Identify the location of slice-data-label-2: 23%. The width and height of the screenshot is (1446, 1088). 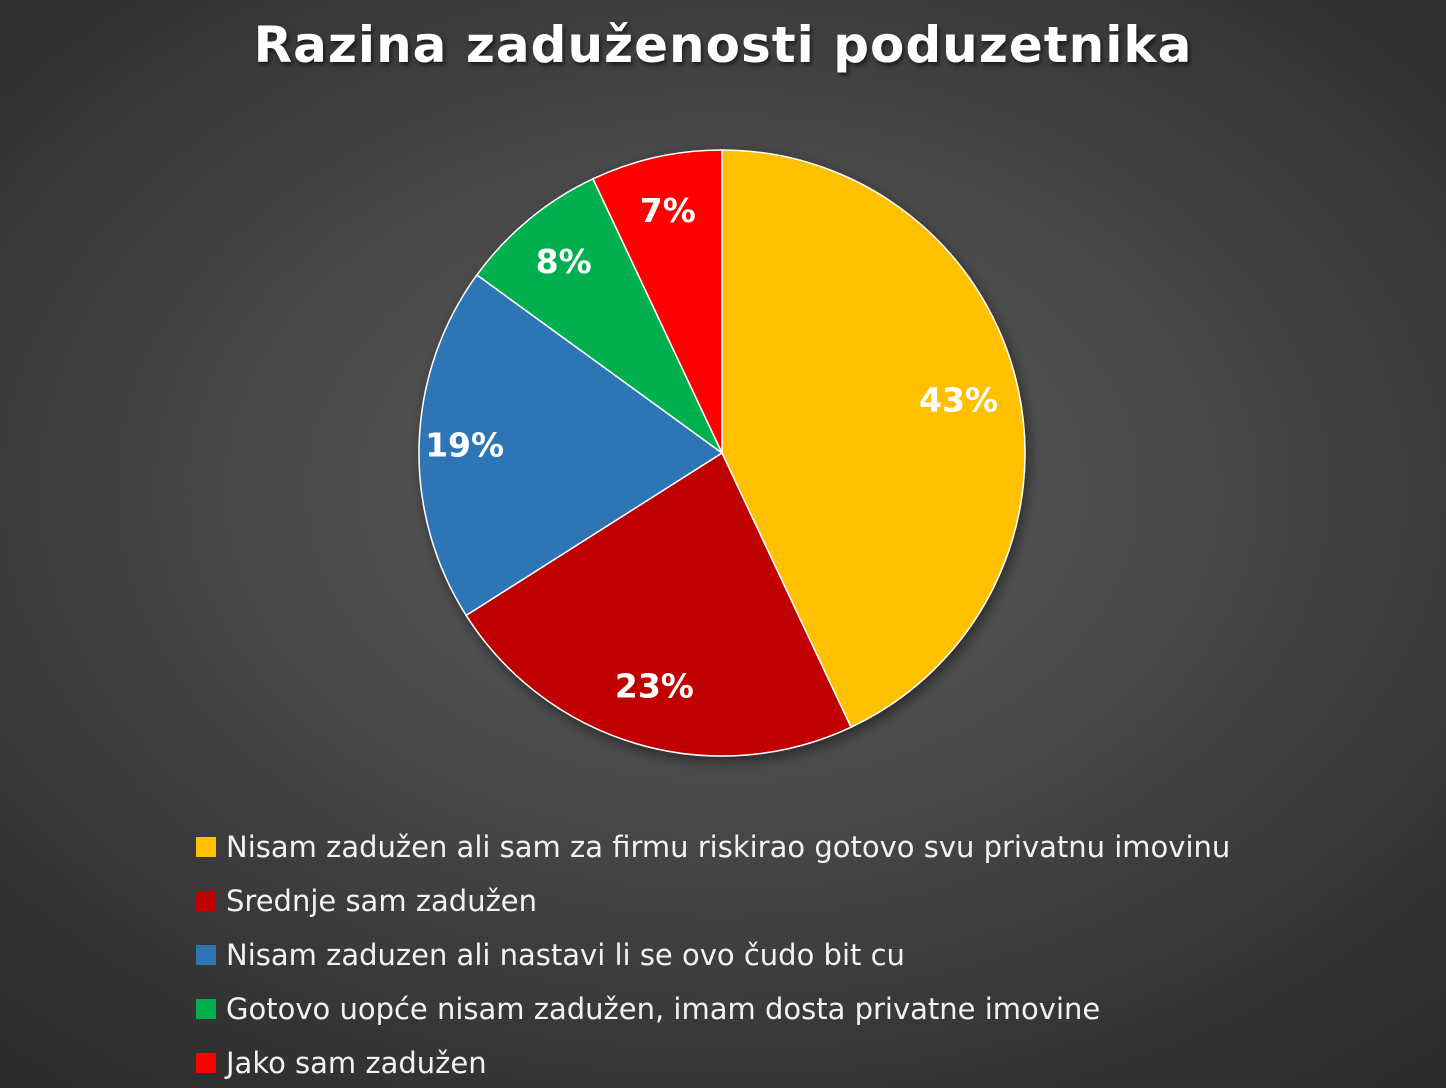
(654, 685).